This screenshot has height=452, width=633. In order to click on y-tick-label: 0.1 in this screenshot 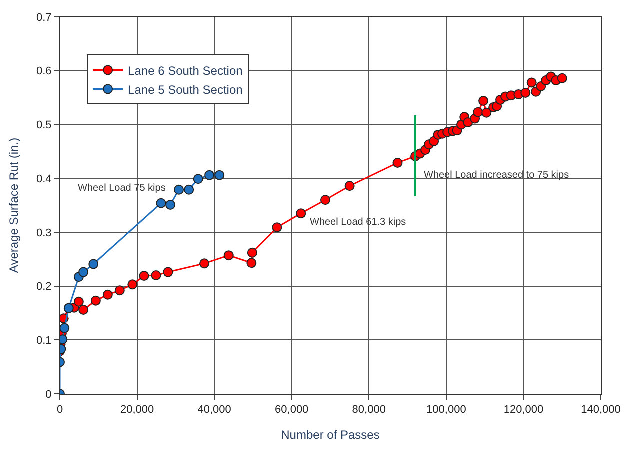, I will do `click(44, 340)`.